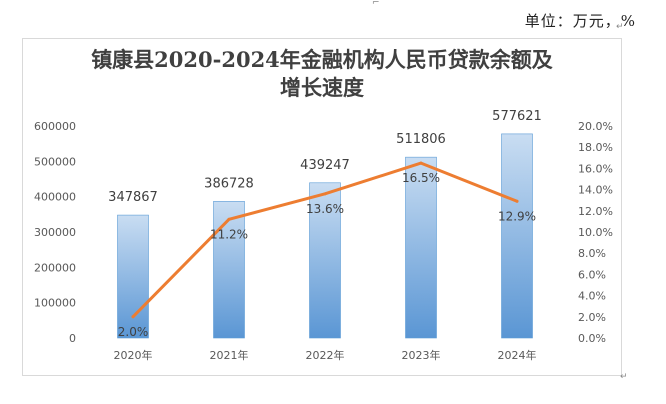  What do you see at coordinates (322, 87) in the screenshot?
I see `chart-title-line2: 增长速度` at bounding box center [322, 87].